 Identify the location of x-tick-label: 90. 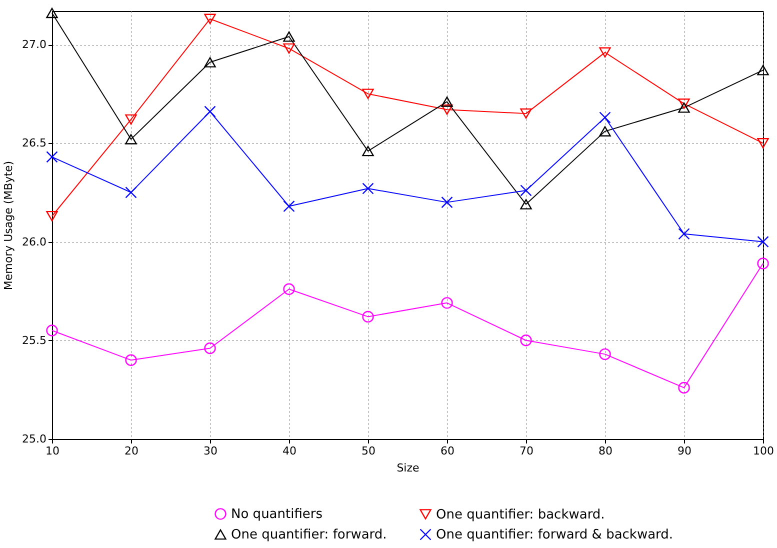
(685, 451).